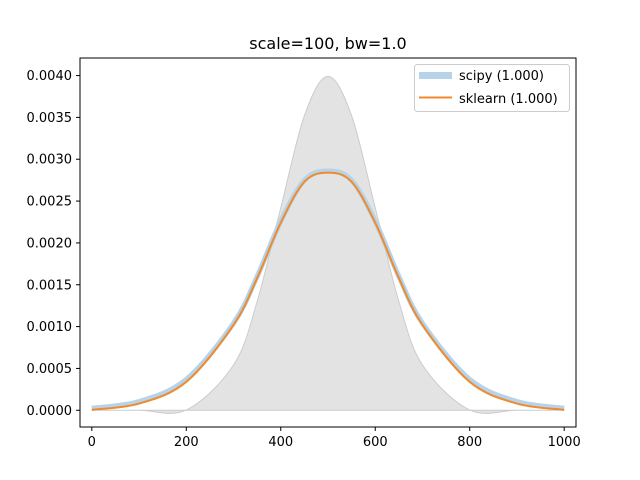 The height and width of the screenshot is (480, 640). What do you see at coordinates (50, 369) in the screenshot?
I see `y-tick-label: 0.0005` at bounding box center [50, 369].